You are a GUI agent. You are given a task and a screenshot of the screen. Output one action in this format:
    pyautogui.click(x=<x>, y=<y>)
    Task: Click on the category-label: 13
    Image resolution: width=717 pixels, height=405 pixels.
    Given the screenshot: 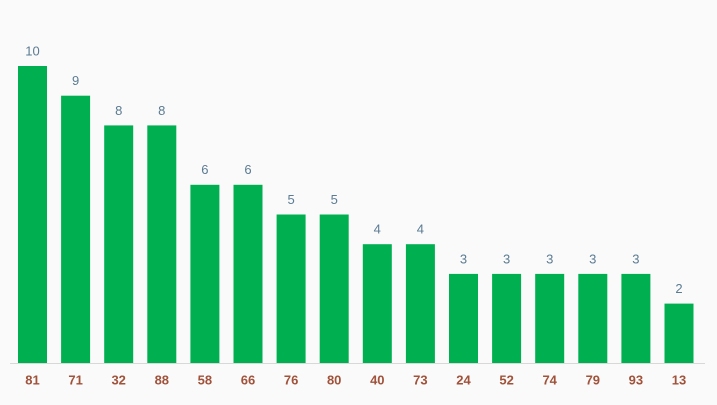 What is the action you would take?
    pyautogui.click(x=679, y=379)
    